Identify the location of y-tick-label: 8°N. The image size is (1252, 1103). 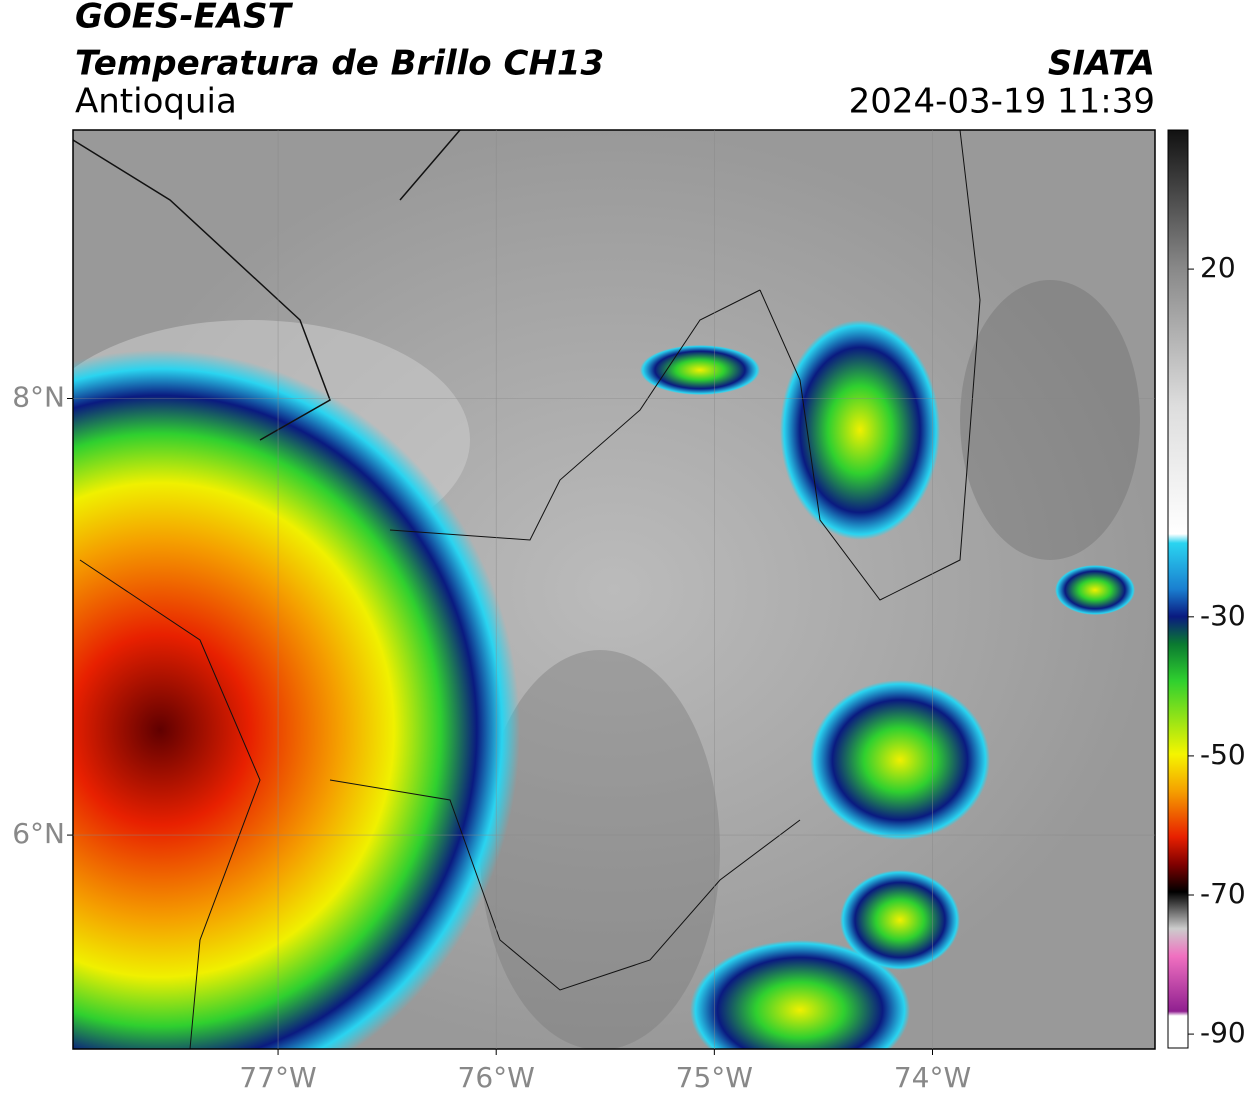
(38, 396).